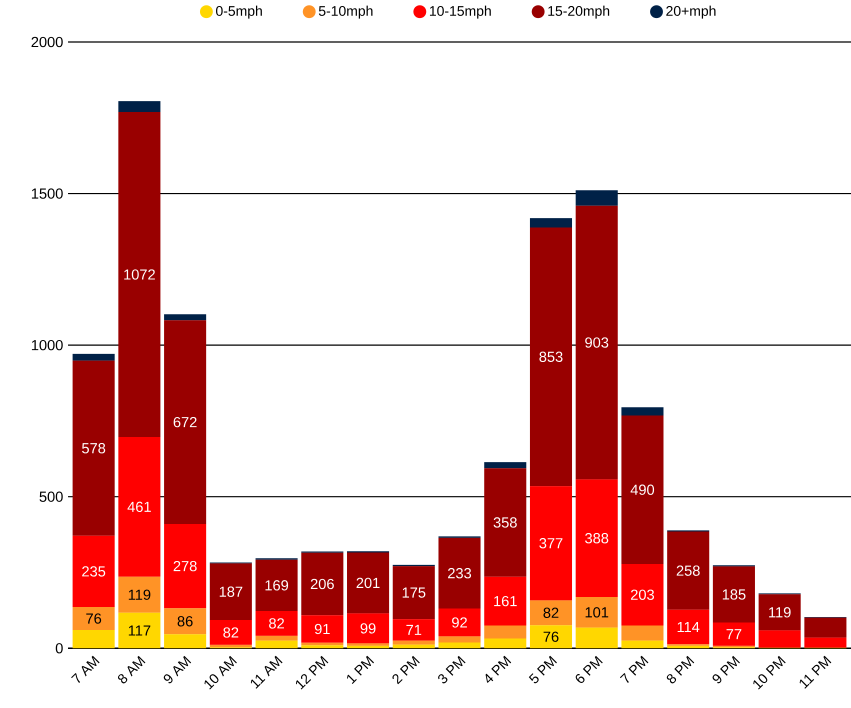  What do you see at coordinates (499, 669) in the screenshot?
I see `x-tick-label: 4 PM` at bounding box center [499, 669].